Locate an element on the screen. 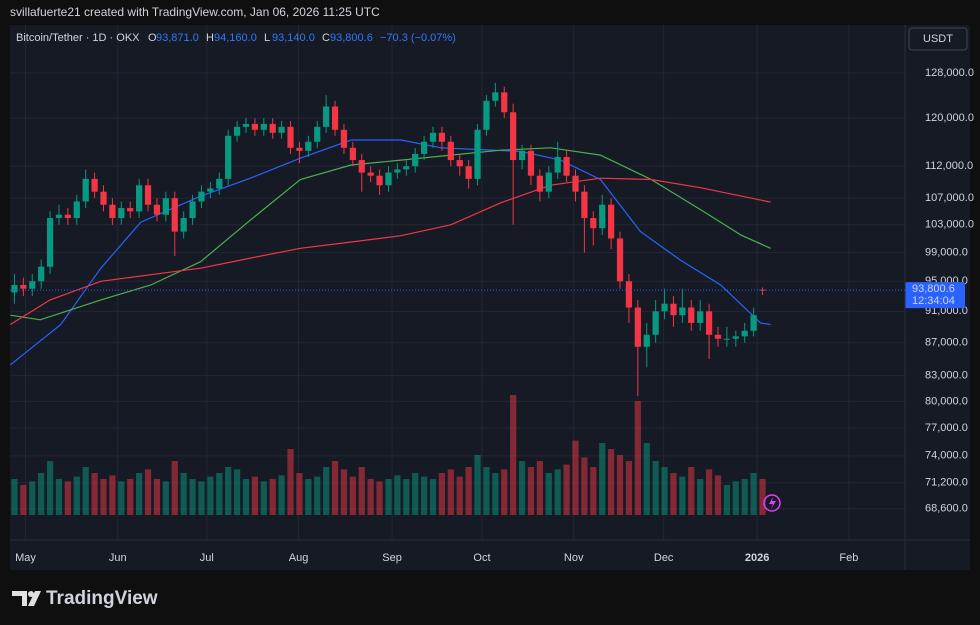 This screenshot has height=625, width=980. y-tick-label: 112,000.0 is located at coordinates (949, 166).